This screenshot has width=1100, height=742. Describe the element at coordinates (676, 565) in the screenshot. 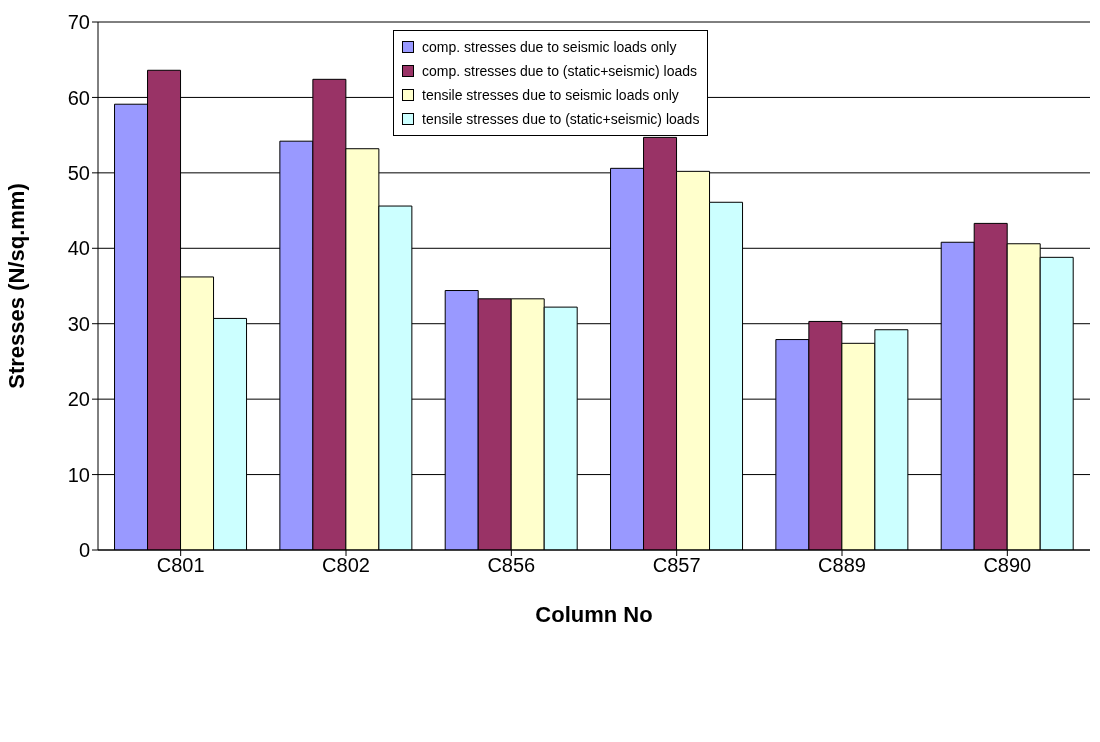

I see `x-tick-label: C857` at that location.